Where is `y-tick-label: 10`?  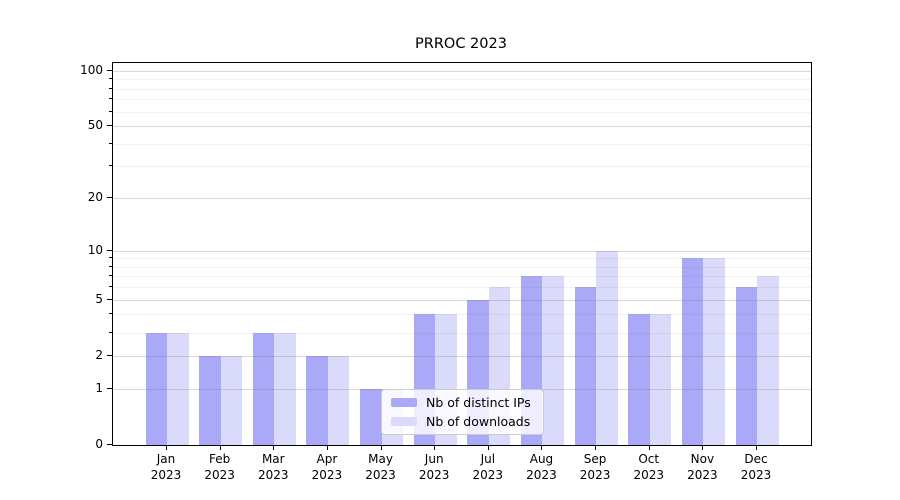 y-tick-label: 10 is located at coordinates (95, 249).